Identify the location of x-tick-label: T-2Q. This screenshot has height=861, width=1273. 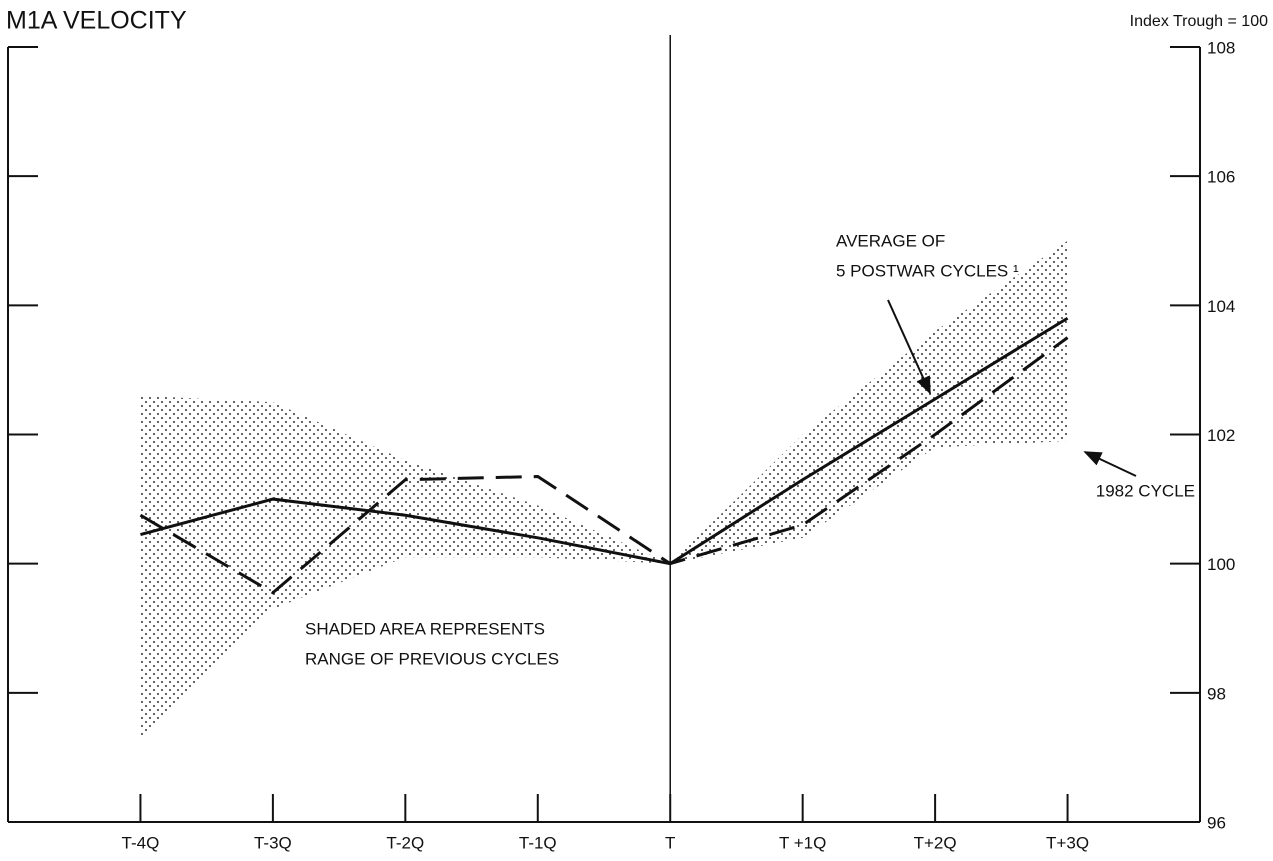
(405, 842).